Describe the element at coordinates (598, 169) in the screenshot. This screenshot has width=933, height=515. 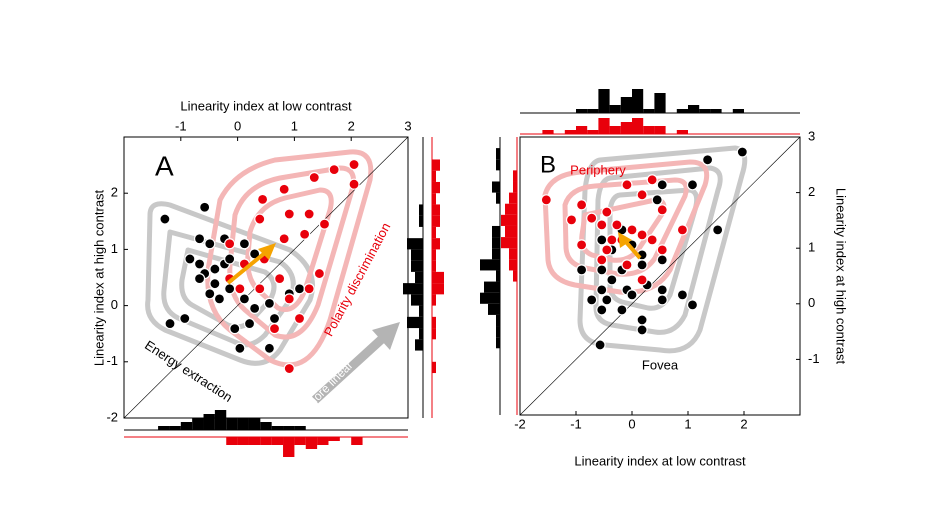
I see `annotation: Periphery` at that location.